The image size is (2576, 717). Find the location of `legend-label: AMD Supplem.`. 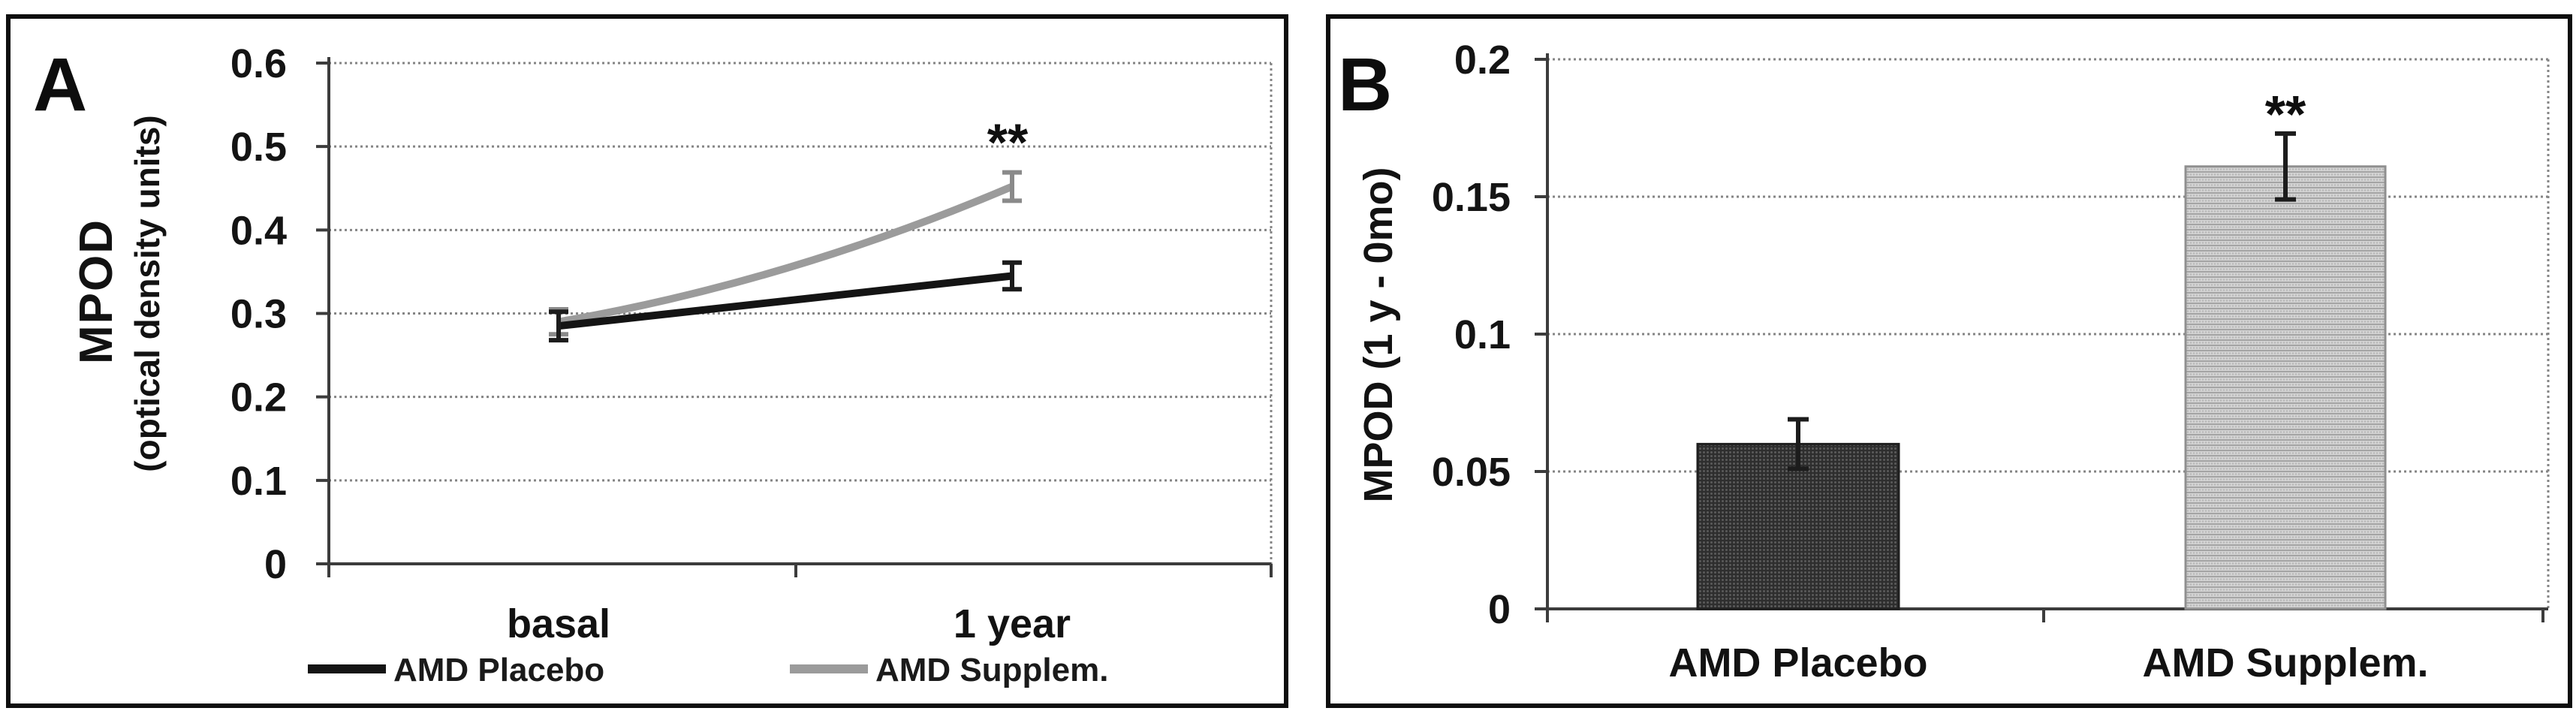

legend-label: AMD Supplem. is located at coordinates (991, 670).